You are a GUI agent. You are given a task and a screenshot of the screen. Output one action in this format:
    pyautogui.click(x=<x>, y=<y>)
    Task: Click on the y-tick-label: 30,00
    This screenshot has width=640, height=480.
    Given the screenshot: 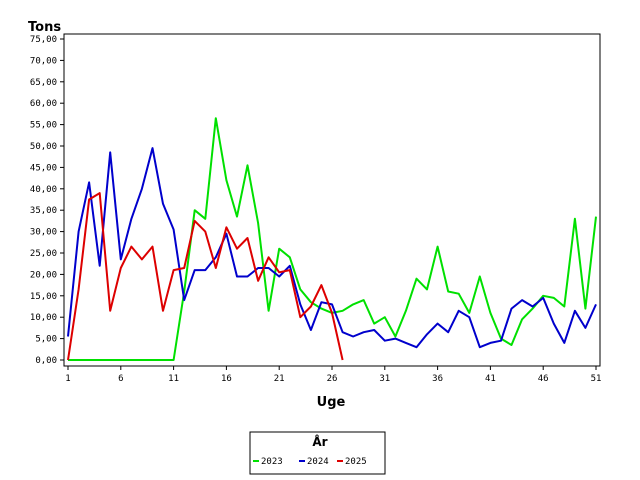 What is the action you would take?
    pyautogui.click(x=43, y=233)
    